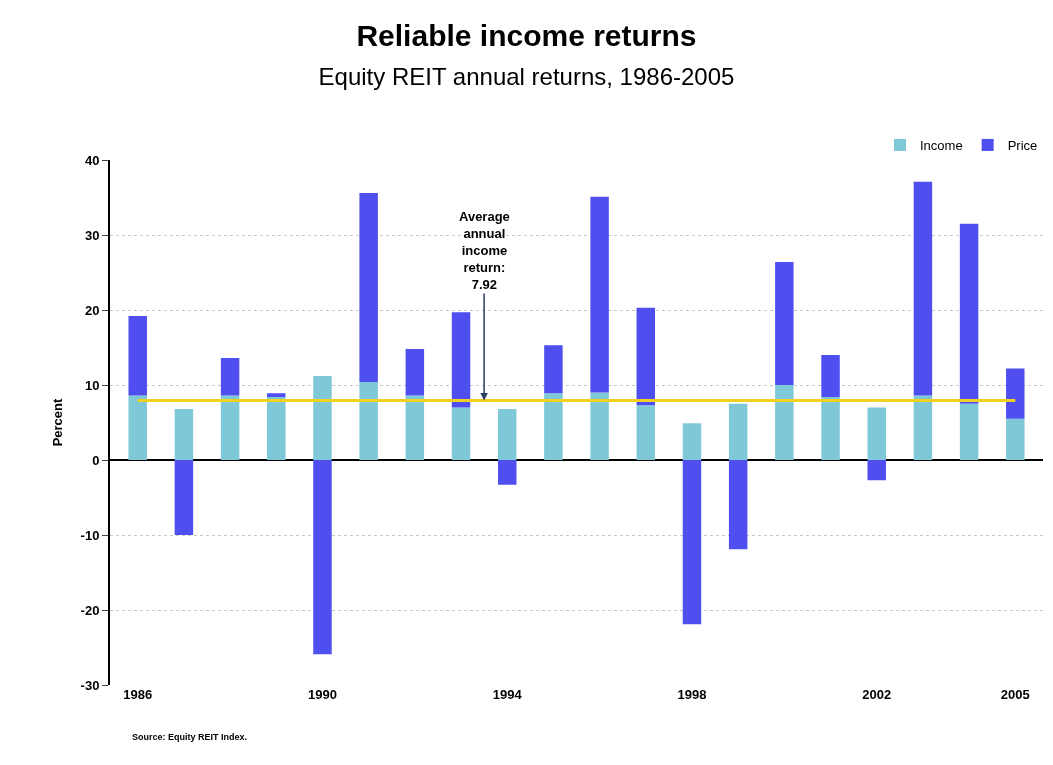 Image resolution: width=1053 pixels, height=765 pixels. Describe the element at coordinates (322, 694) in the screenshot. I see `x-tick-label: 1990` at that location.